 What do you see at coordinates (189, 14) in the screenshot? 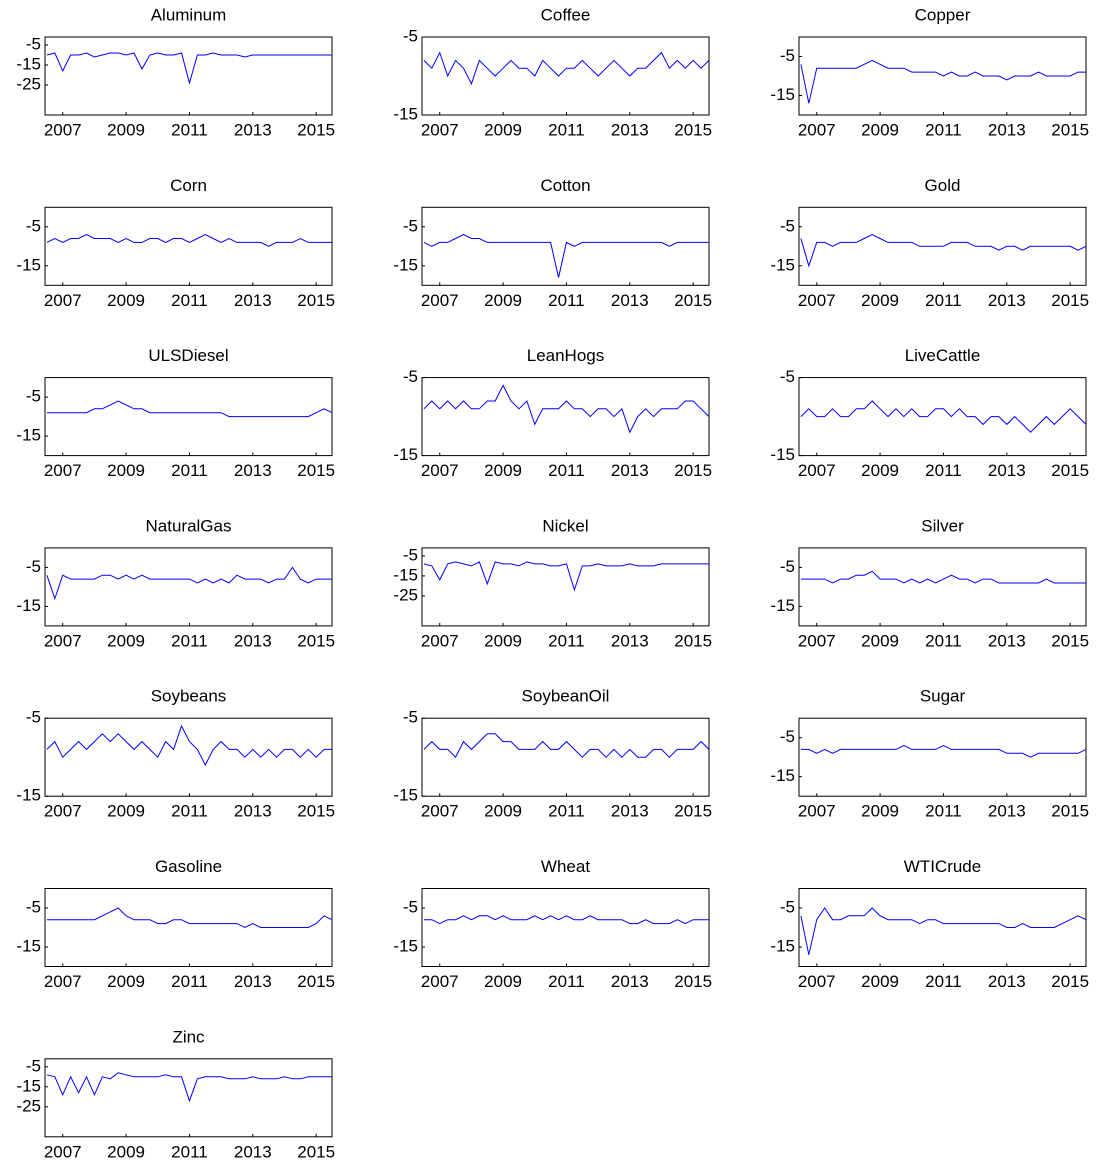
I see `chart-title: Aluminum` at bounding box center [189, 14].